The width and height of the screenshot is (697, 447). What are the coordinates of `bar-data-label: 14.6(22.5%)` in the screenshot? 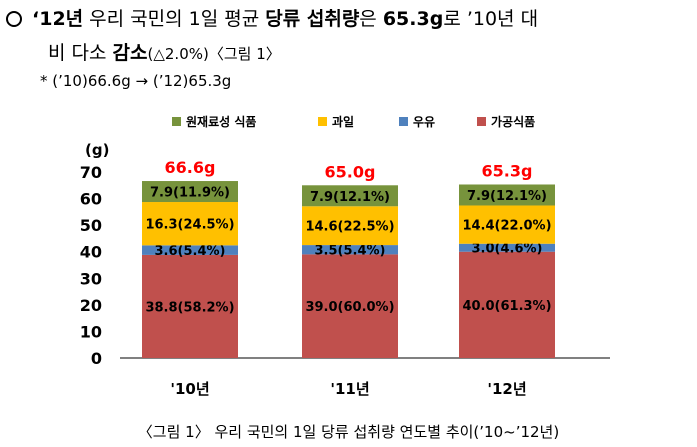 It's located at (349, 227).